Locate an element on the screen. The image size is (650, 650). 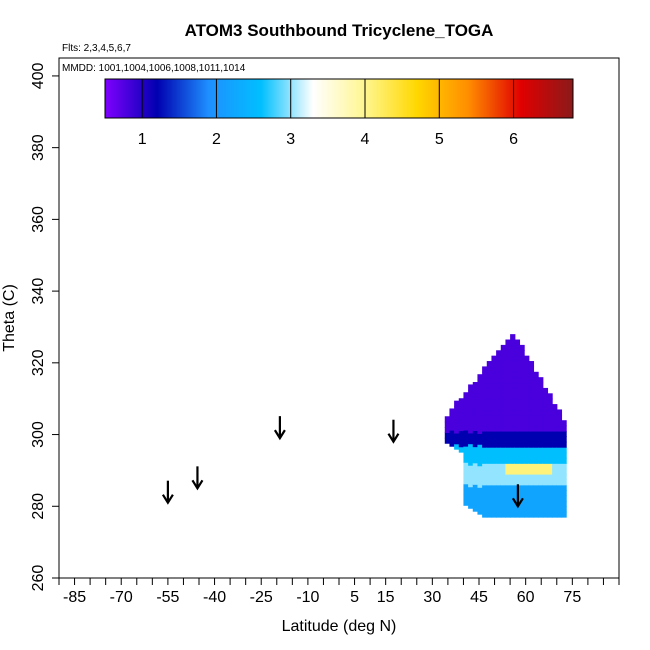
arrows is located at coordinates (342, 462).